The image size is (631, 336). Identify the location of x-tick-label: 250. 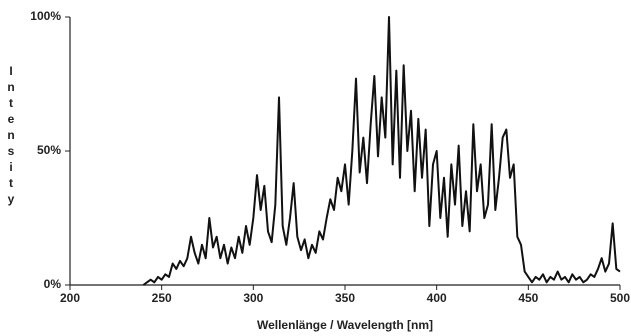
(162, 298).